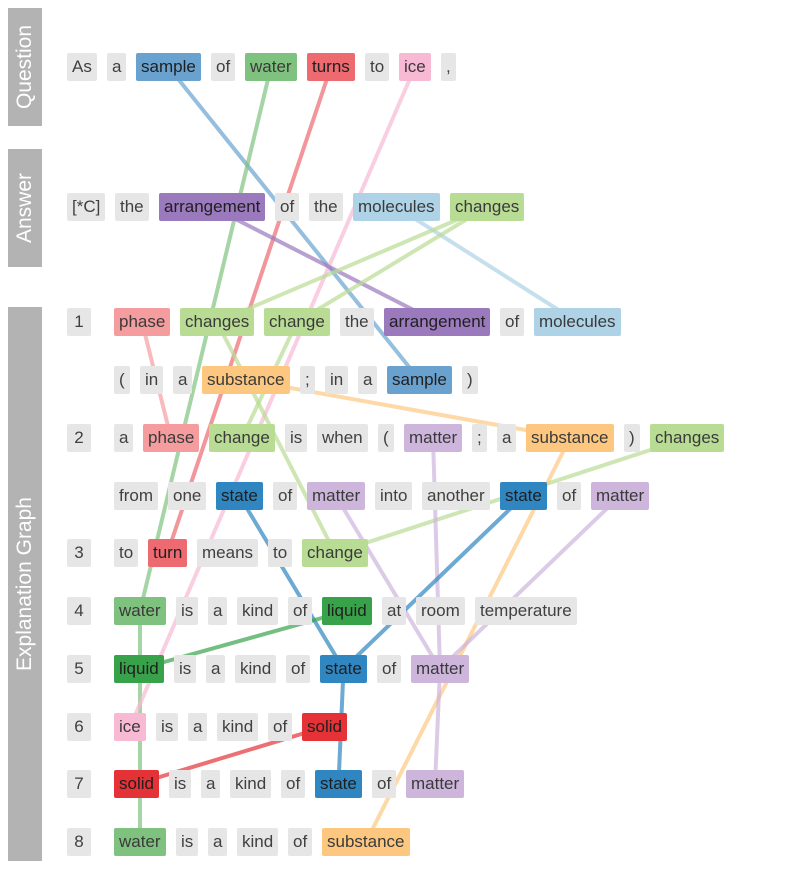  Describe the element at coordinates (79, 438) in the screenshot. I see `row-number: 2` at that location.